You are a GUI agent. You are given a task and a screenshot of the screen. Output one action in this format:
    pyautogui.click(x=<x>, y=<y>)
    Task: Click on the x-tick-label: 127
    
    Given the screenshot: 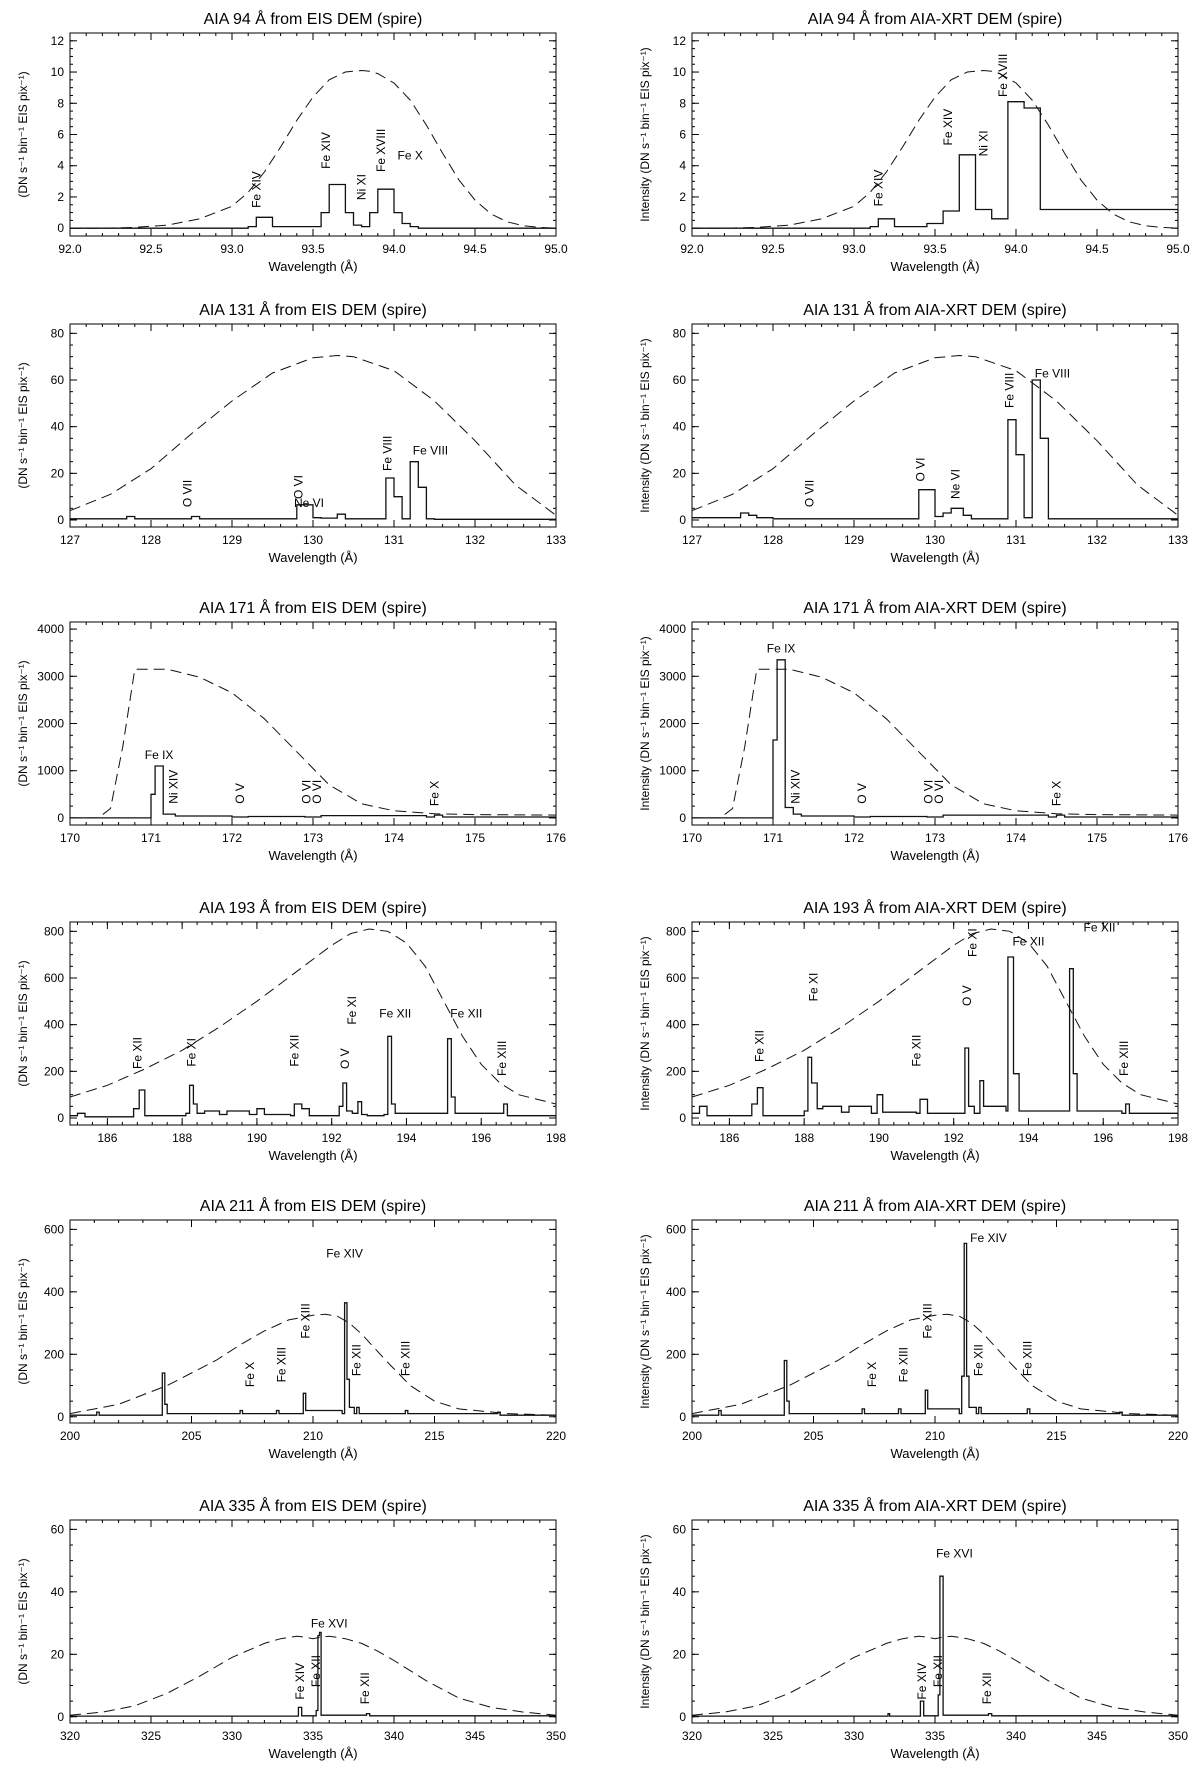 What is the action you would take?
    pyautogui.click(x=692, y=540)
    